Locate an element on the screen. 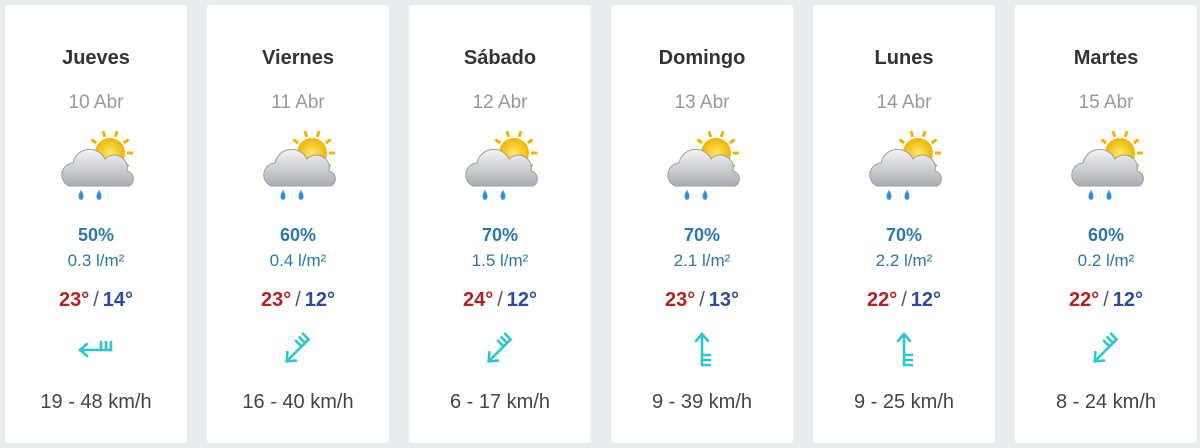 Image resolution: width=1200 pixels, height=448 pixels. temperatures: 24°/12° is located at coordinates (500, 300).